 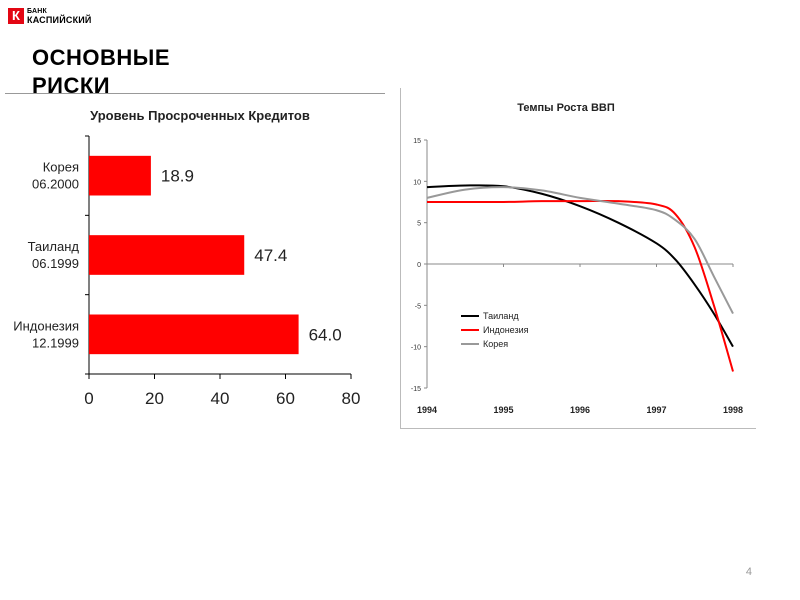 I want to click on line-x-tick-label: 1998, so click(x=733, y=410).